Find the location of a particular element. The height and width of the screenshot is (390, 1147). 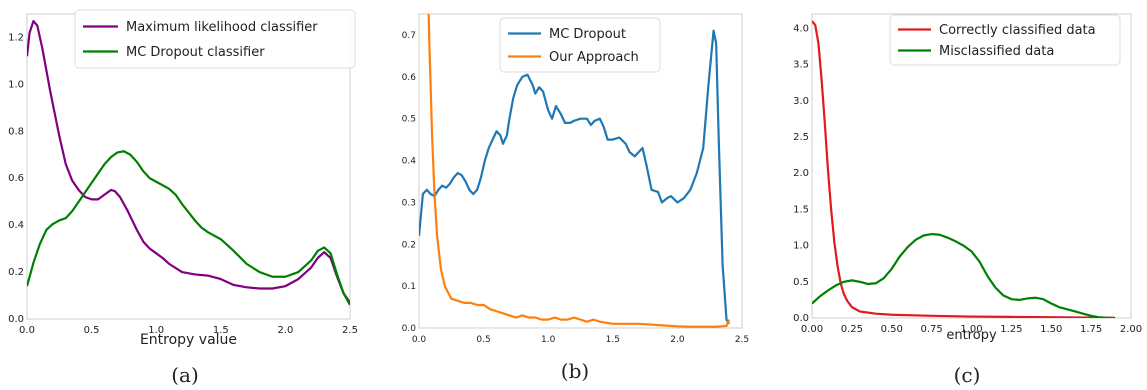

y-tick-label: 4.0 is located at coordinates (801, 28).